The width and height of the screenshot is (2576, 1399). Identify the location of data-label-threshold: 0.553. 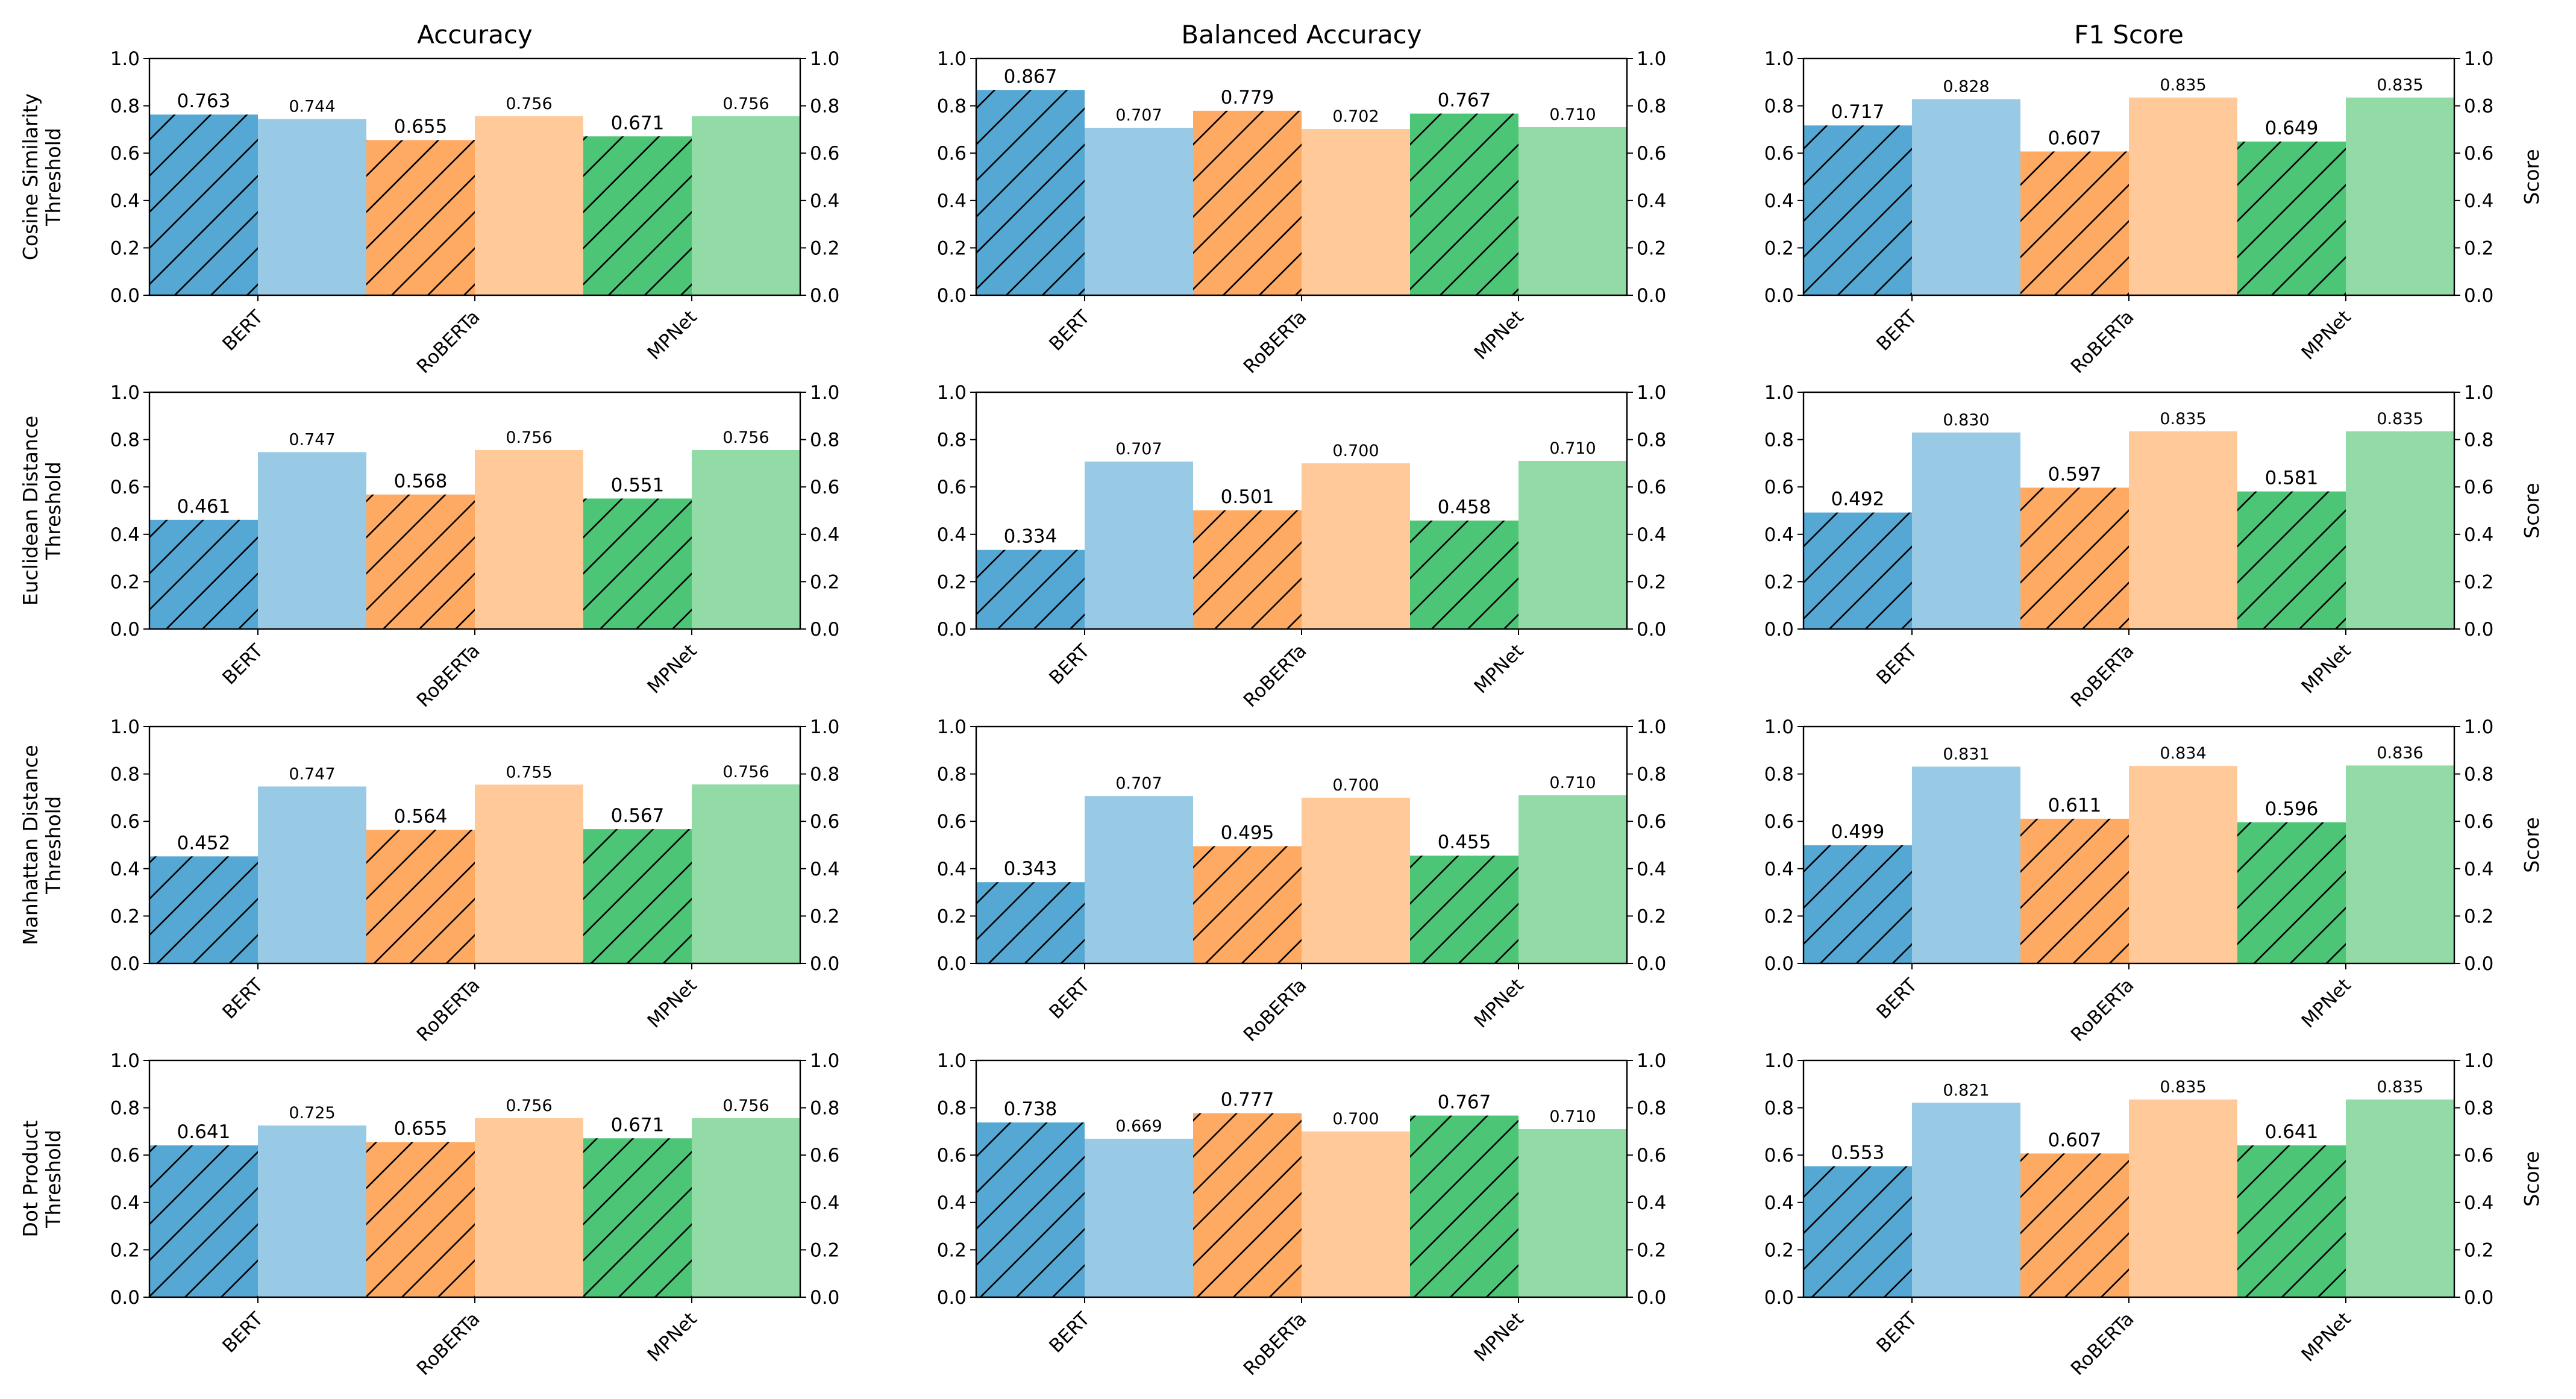
(1858, 1153).